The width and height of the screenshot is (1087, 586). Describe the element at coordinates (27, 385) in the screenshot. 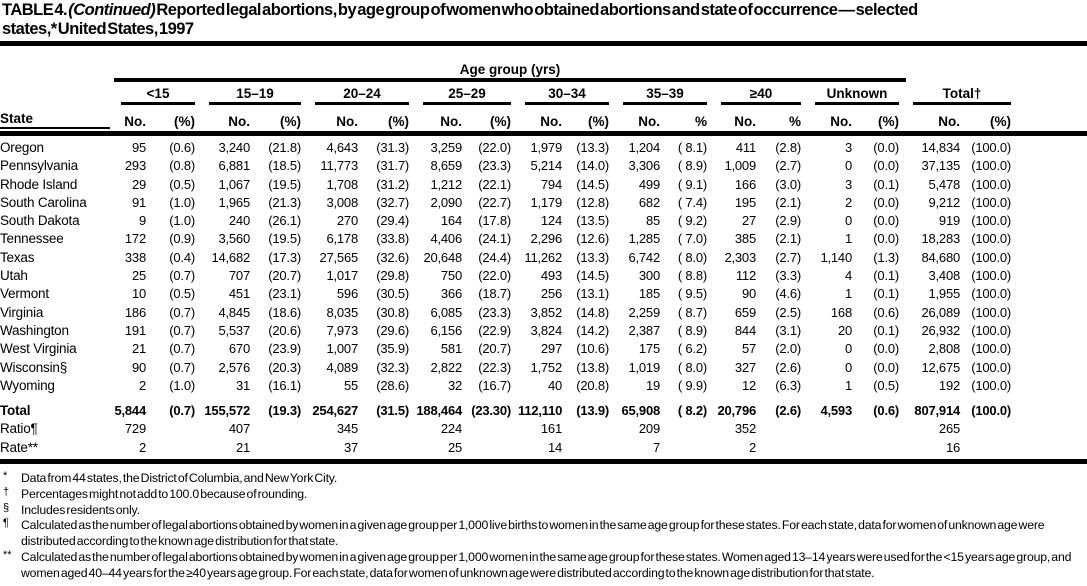

I see `state-cell: Wyoming` at that location.